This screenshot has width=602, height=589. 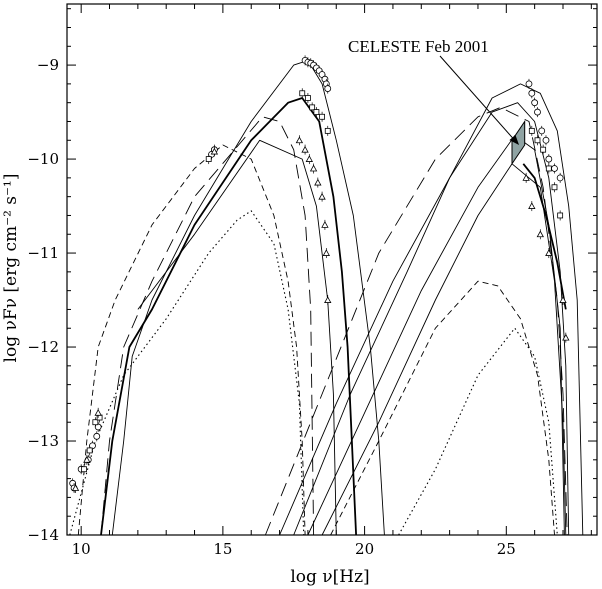 I want to click on y-tick-label: −12, so click(x=43, y=347).